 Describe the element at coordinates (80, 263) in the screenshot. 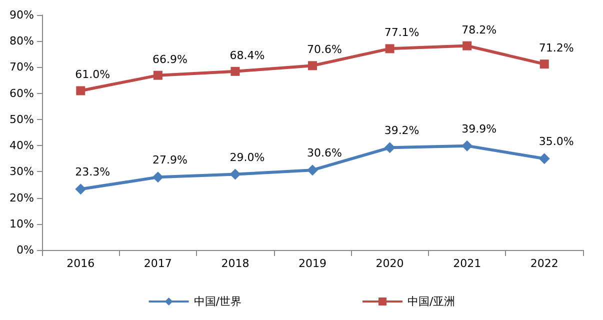

I see `x-tick-label: 2016` at that location.